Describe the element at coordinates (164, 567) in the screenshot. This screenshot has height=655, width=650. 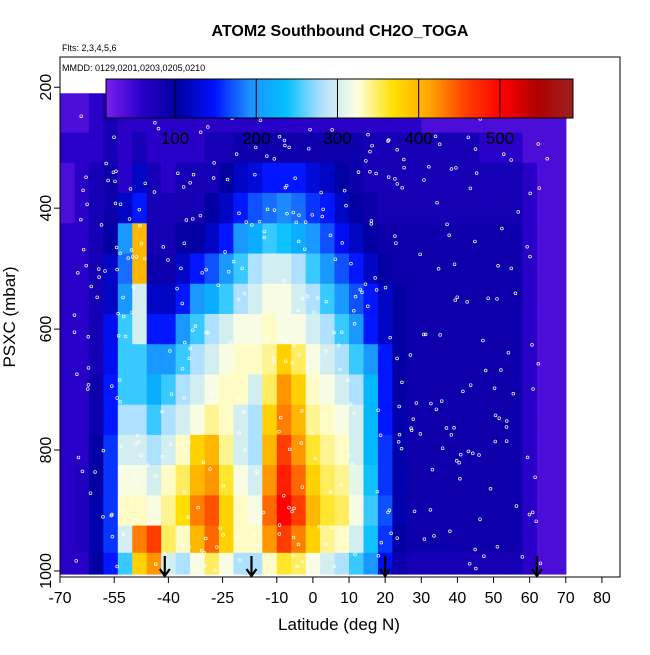
I see `flight-arrow` at that location.